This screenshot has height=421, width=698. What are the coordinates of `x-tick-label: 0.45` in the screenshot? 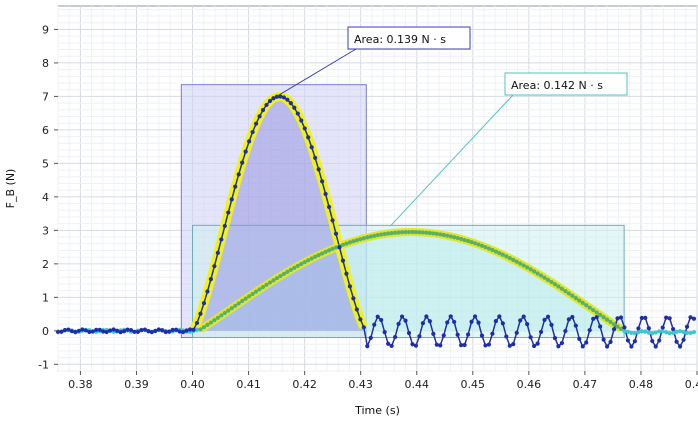 It's located at (473, 384).